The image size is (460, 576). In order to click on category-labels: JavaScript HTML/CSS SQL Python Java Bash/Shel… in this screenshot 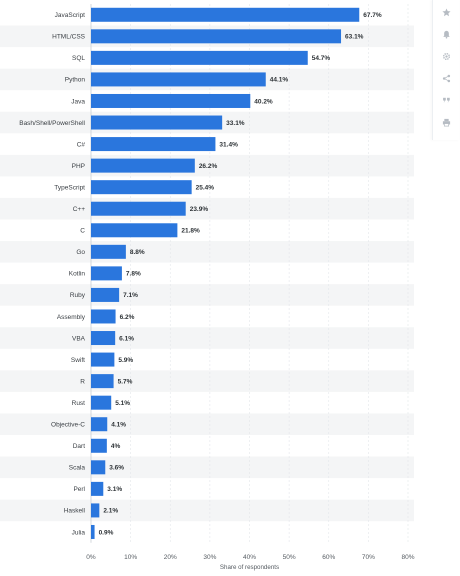, I will do `click(52, 274)`.